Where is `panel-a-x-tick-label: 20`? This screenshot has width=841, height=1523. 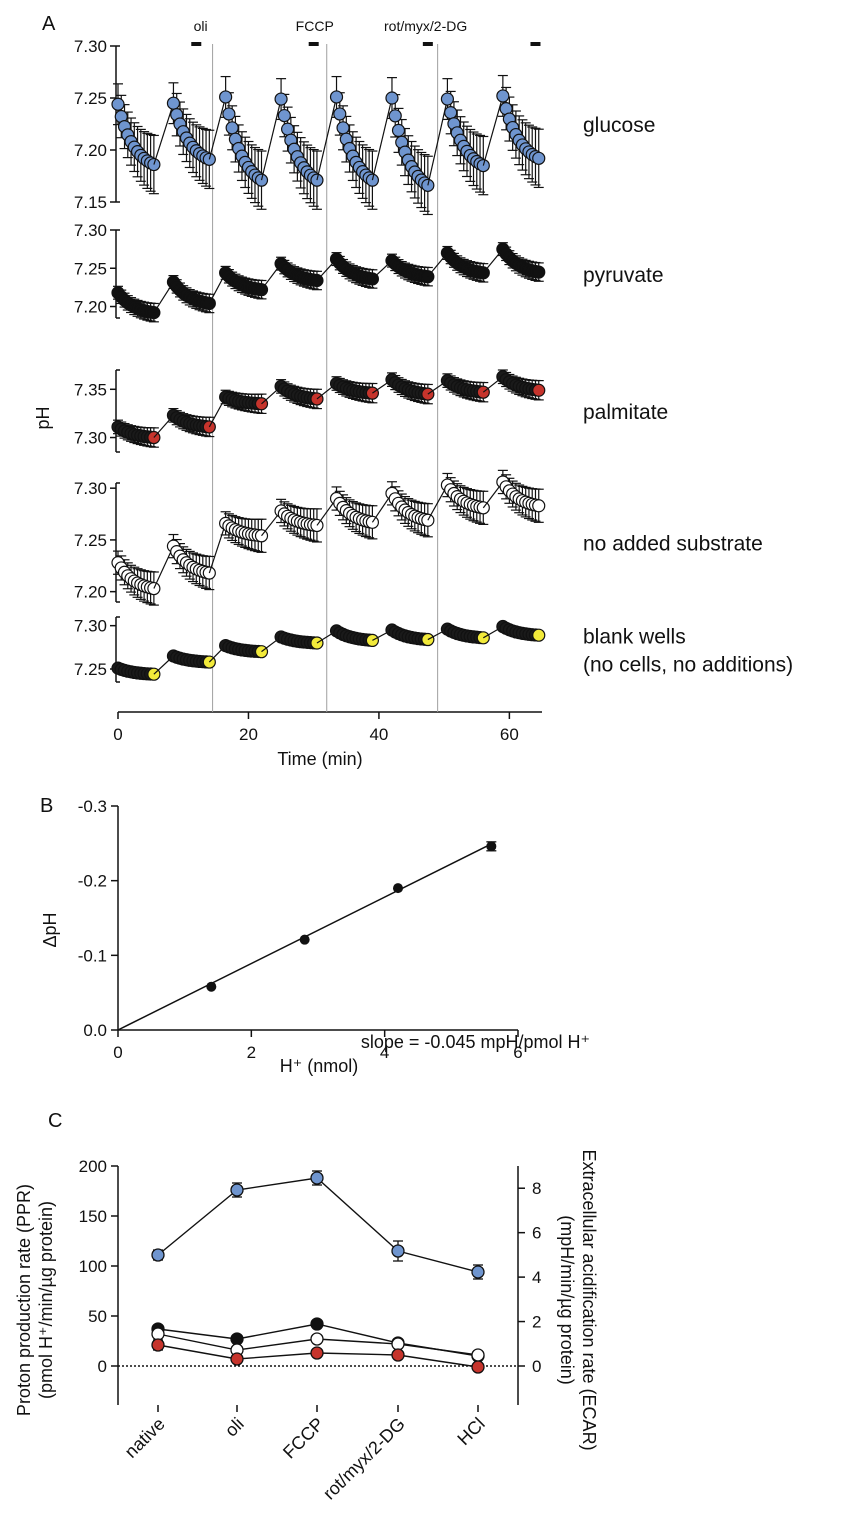 panel-a-x-tick-label: 20 is located at coordinates (248, 734).